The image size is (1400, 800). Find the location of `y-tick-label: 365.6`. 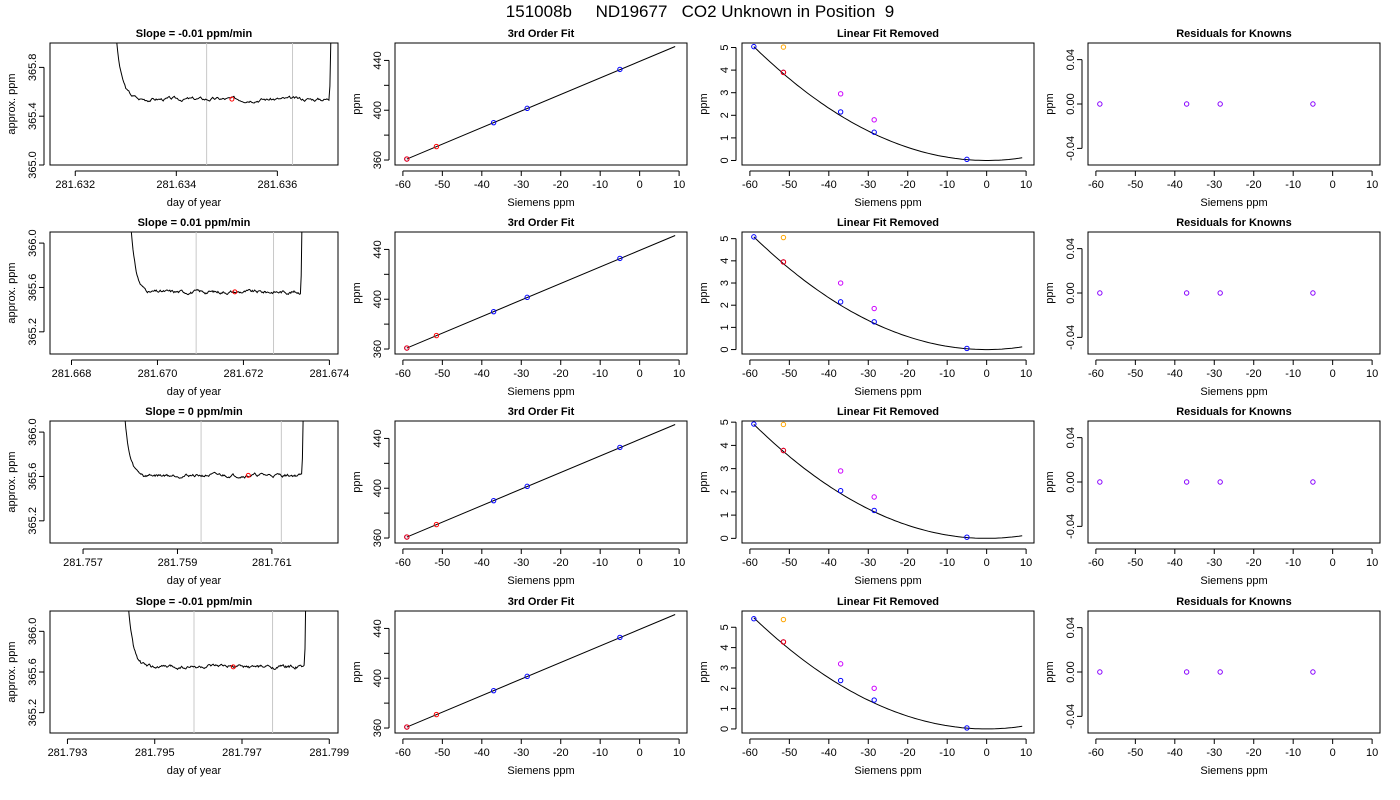

y-tick-label: 365.6 is located at coordinates (33, 288).